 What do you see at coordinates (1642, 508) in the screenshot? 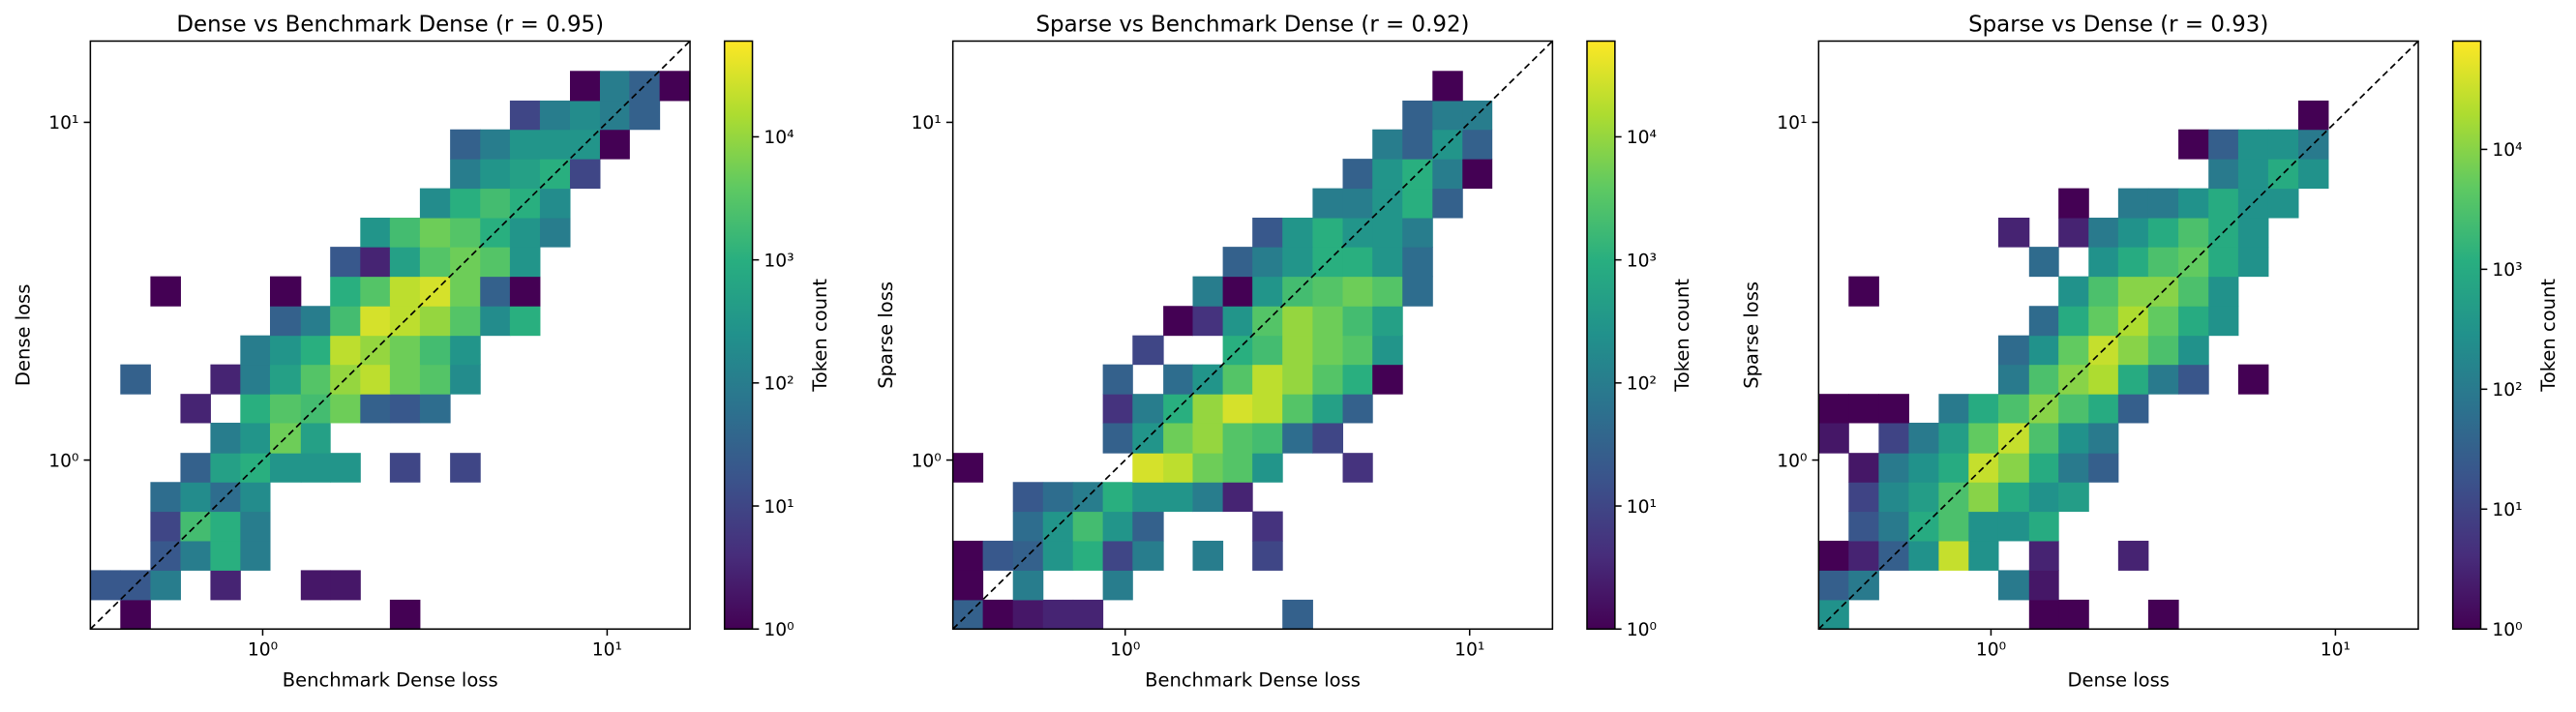
I see `colorbar-tick-label: 10¹` at bounding box center [1642, 508].